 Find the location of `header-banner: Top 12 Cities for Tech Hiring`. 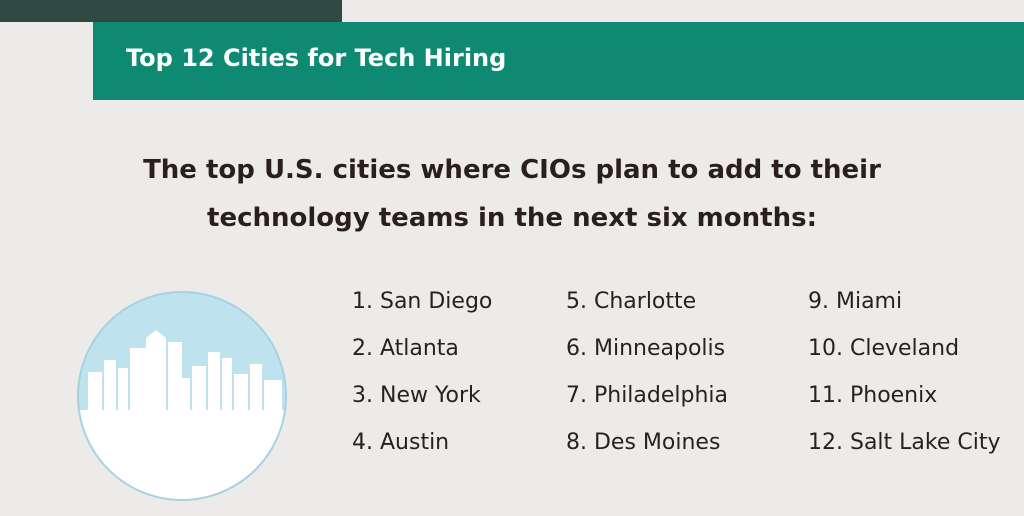

header-banner: Top 12 Cities for Tech Hiring is located at coordinates (558, 61).